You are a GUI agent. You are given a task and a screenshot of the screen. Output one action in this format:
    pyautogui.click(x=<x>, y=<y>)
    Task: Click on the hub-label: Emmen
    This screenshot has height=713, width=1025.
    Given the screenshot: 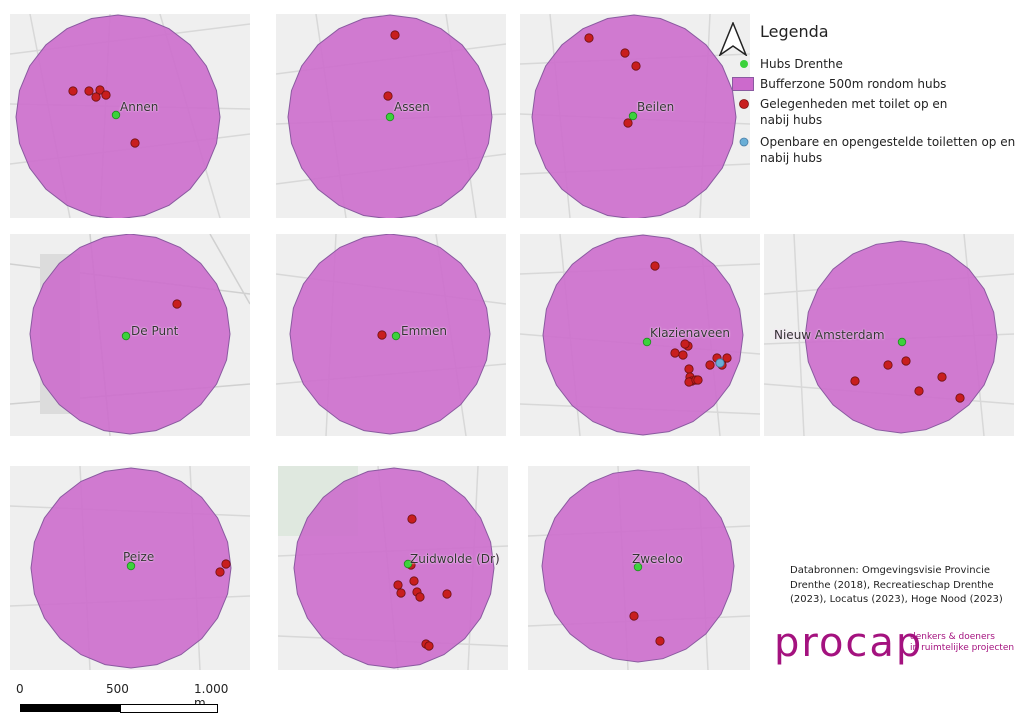 What is the action you would take?
    pyautogui.click(x=424, y=331)
    